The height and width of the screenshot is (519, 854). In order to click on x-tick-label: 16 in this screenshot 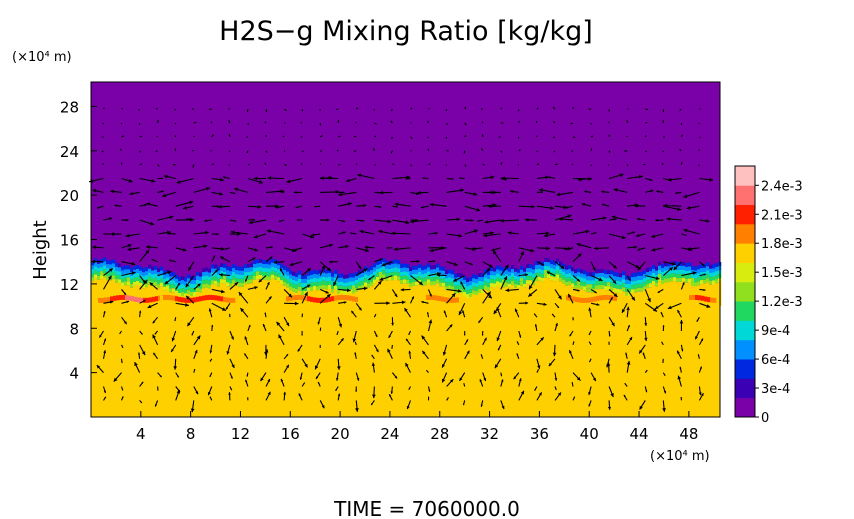, I will do `click(290, 434)`.